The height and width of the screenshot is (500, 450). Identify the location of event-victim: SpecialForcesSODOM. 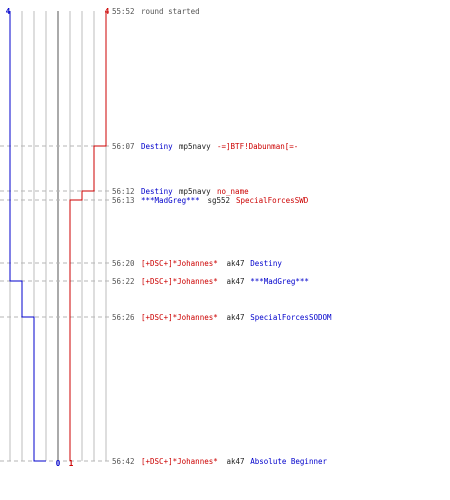
(291, 317).